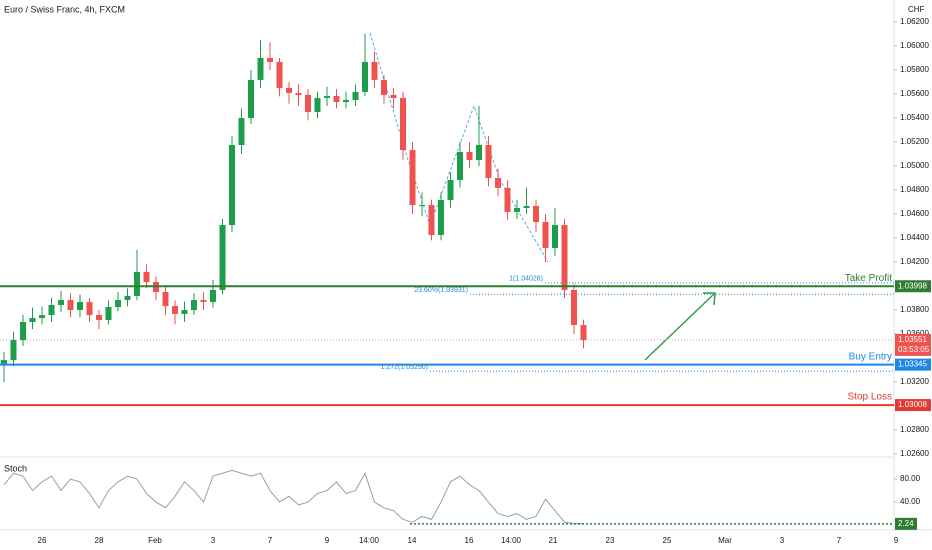 This screenshot has height=550, width=932. Describe the element at coordinates (412, 540) in the screenshot. I see `x-tick-label: 14` at that location.